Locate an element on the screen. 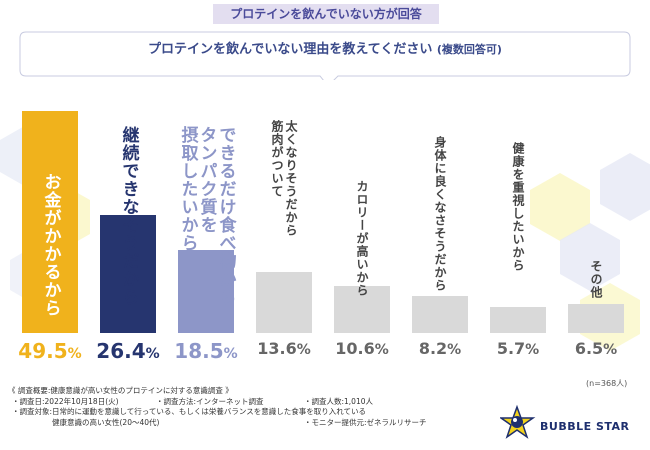 The height and width of the screenshot is (450, 650). category-label-3: できるだけ食べ物から タンパク質を 摂取したいから is located at coordinates (206, 216).